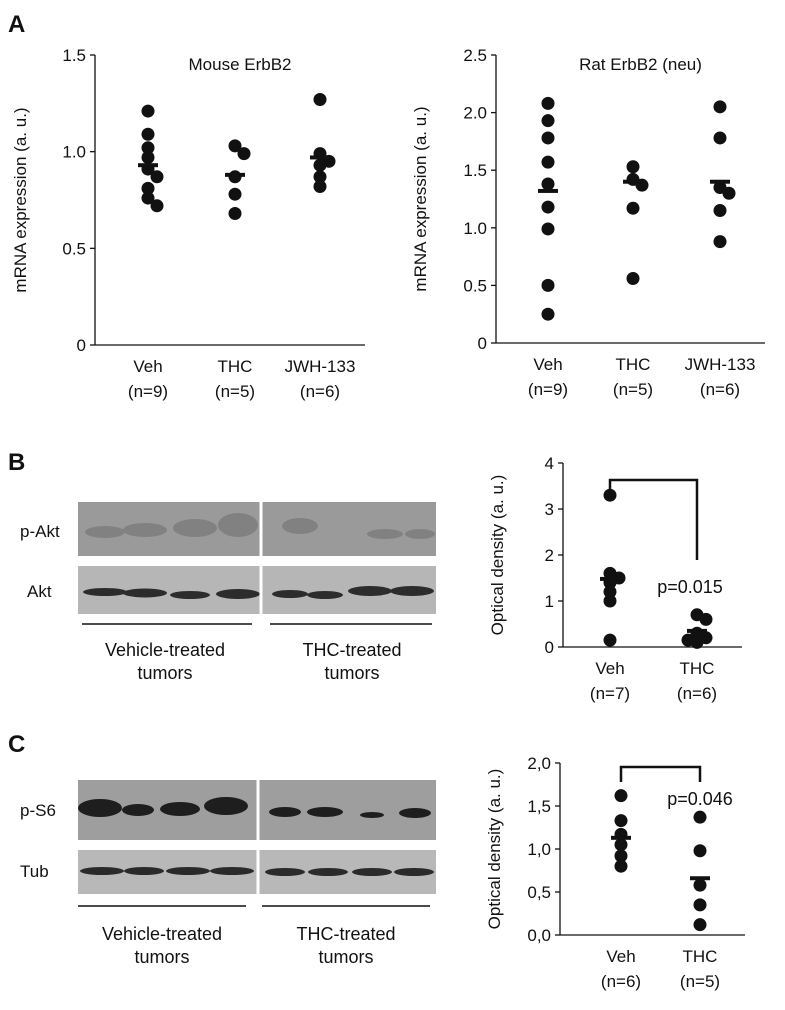 The width and height of the screenshot is (785, 1010). What do you see at coordinates (351, 661) in the screenshot?
I see `group-label-thc-b: THC-treated tumors` at bounding box center [351, 661].